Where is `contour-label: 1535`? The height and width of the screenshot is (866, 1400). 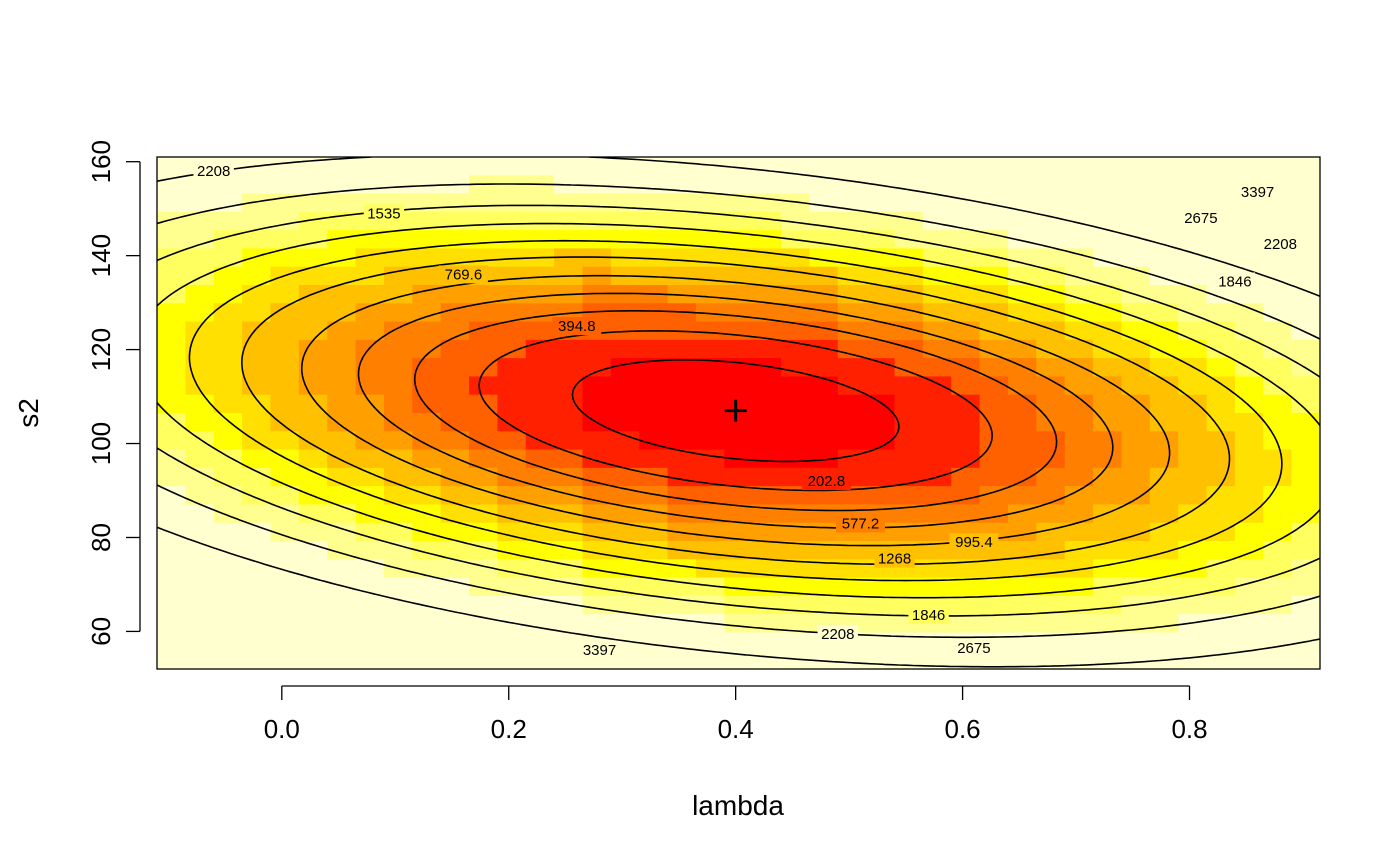 contour-label: 1535 is located at coordinates (383, 213).